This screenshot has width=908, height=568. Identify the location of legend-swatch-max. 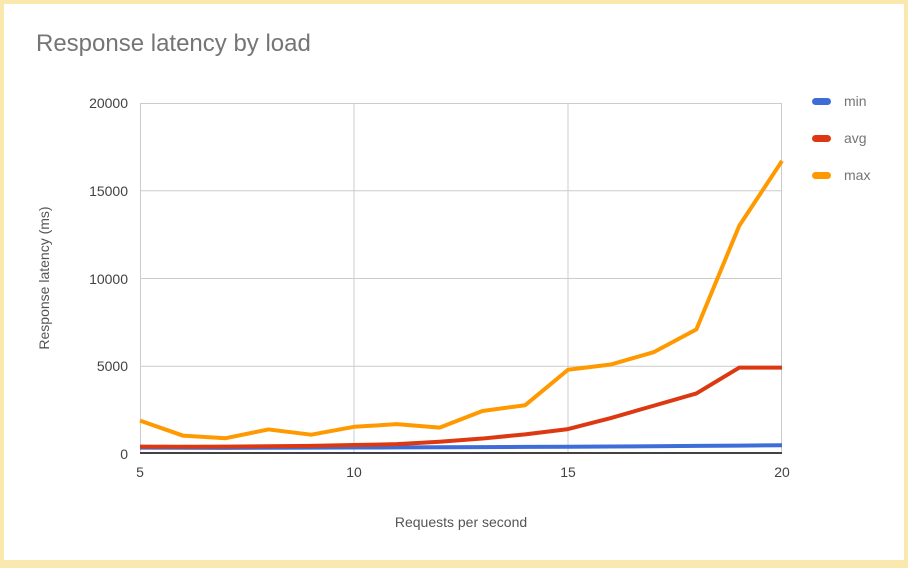
(821, 175).